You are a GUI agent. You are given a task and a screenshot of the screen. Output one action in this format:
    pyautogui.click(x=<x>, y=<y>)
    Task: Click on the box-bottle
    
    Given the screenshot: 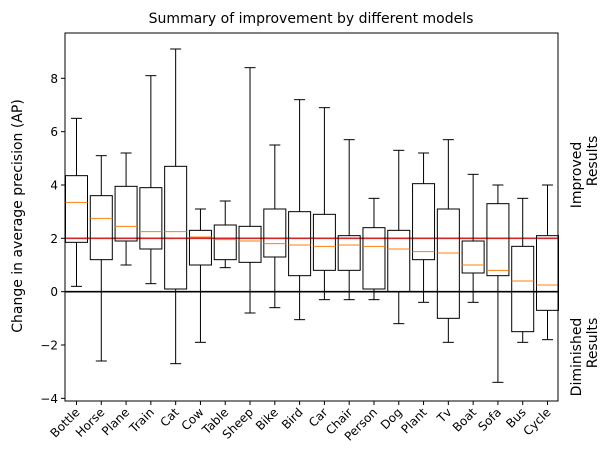 What is the action you would take?
    pyautogui.click(x=76, y=202)
    